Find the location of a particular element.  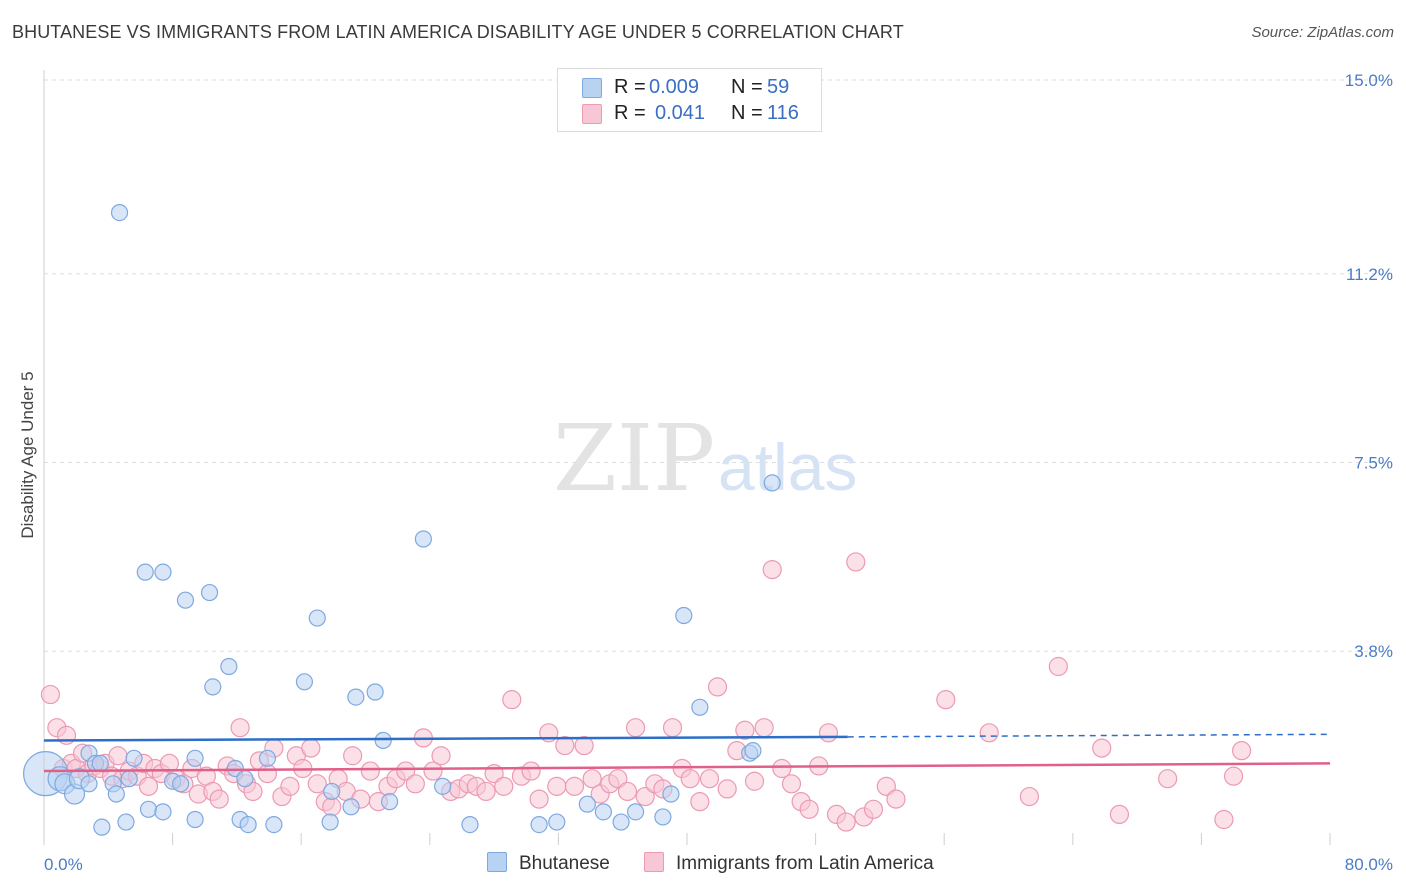

bottom-legend-latin: Immigrants from Latin America is located at coordinates (789, 865).